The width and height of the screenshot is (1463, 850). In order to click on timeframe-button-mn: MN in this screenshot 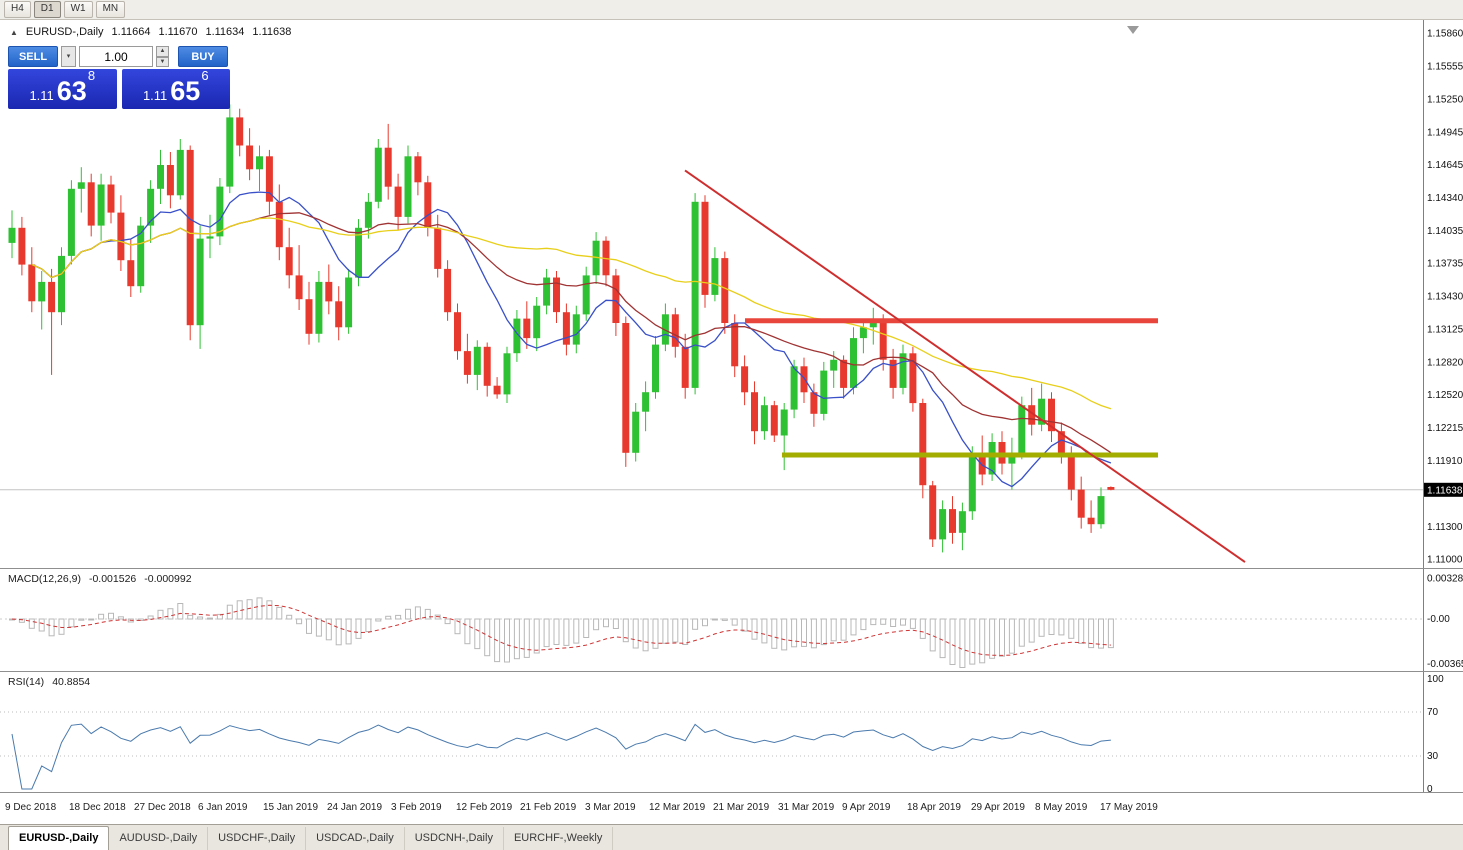, I will do `click(110, 9)`.